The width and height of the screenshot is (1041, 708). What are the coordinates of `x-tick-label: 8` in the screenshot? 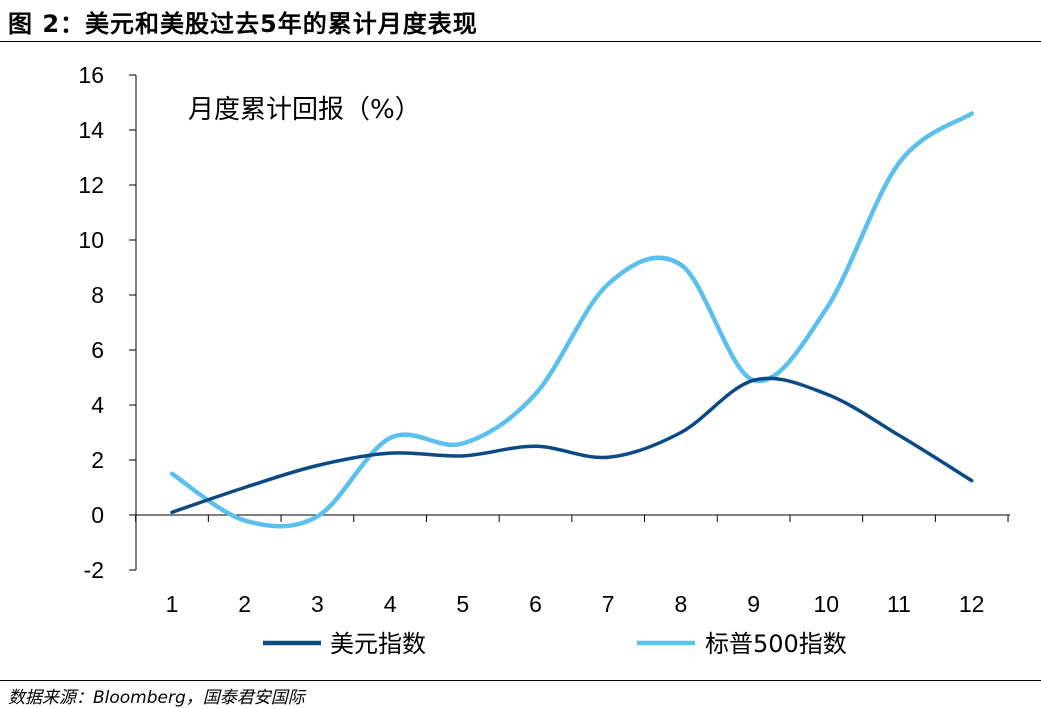 It's located at (681, 604).